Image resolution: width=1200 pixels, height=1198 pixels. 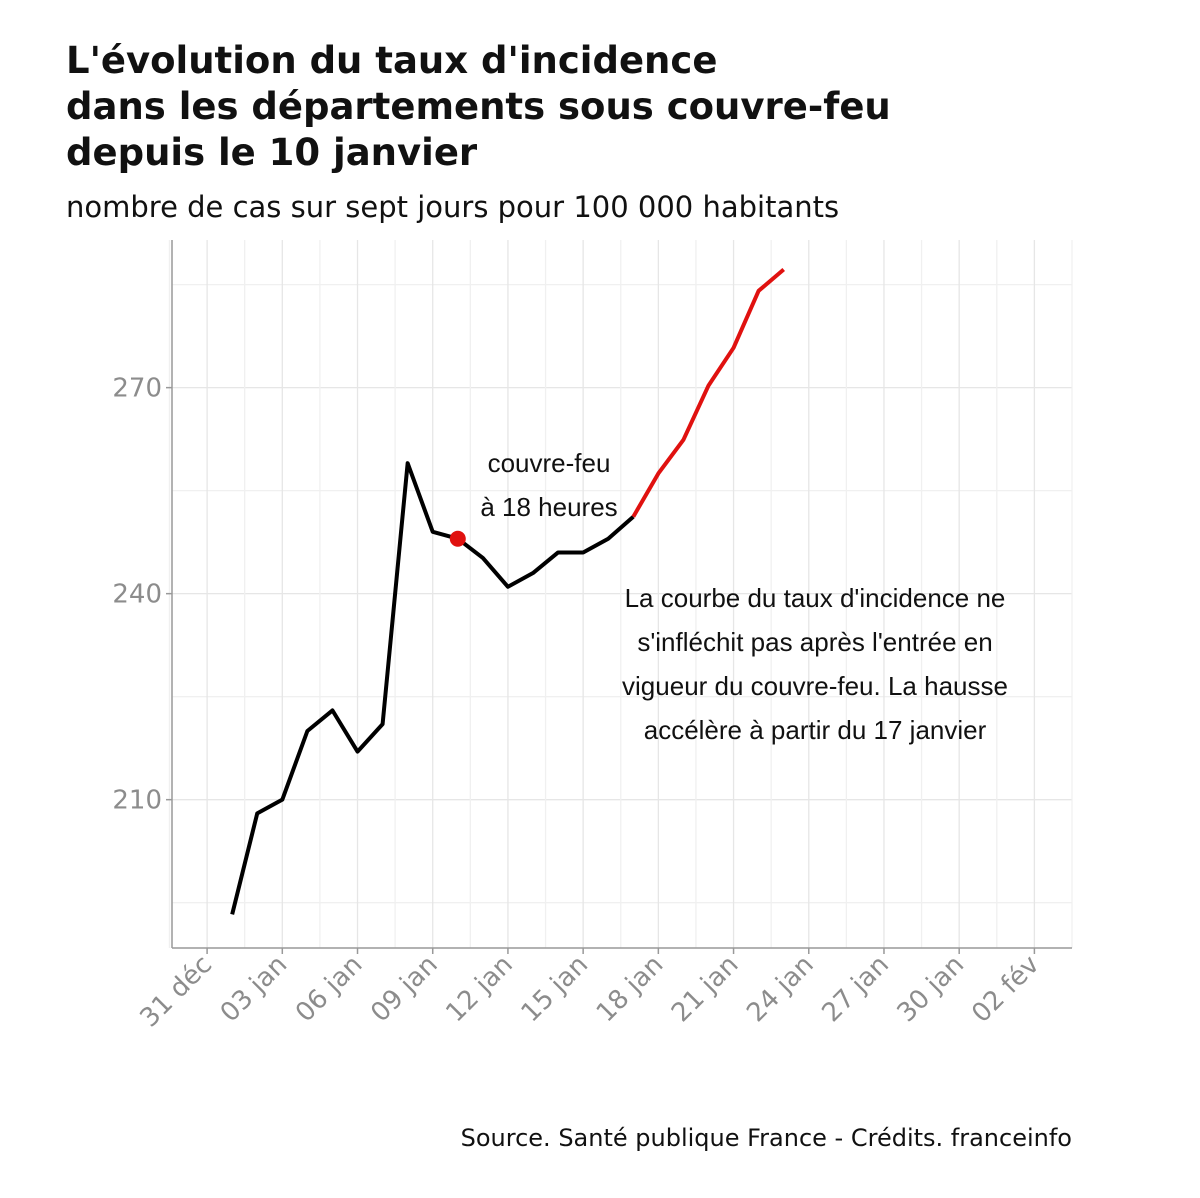 What do you see at coordinates (815, 686) in the screenshot?
I see `comment-annotation-line: vigueur du couvre-feu. La hausse` at bounding box center [815, 686].